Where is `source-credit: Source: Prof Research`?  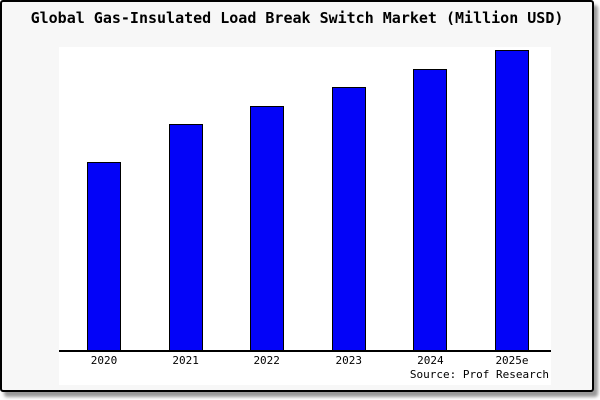 source-credit: Source: Prof Research is located at coordinates (479, 374).